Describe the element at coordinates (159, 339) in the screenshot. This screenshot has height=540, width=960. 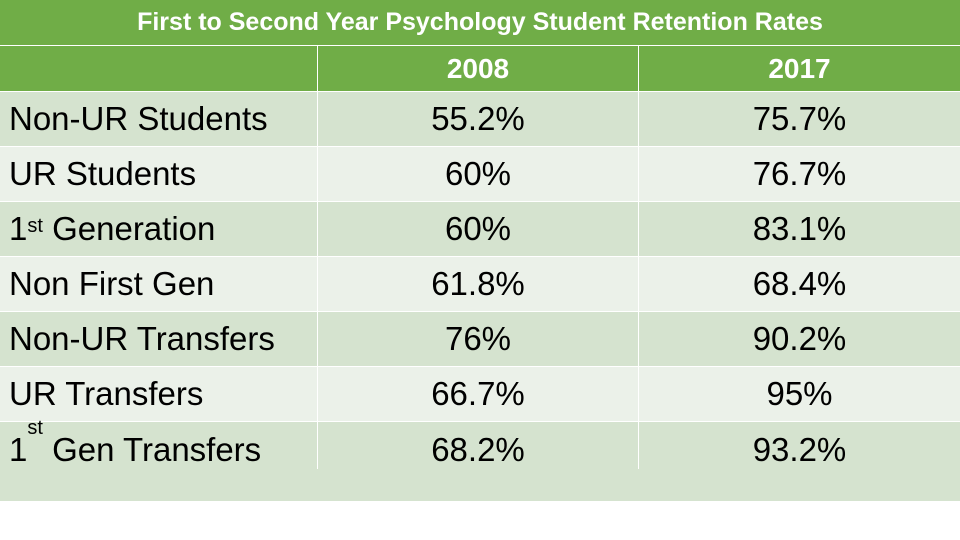
I see `row-label: Non-UR Transfers` at that location.